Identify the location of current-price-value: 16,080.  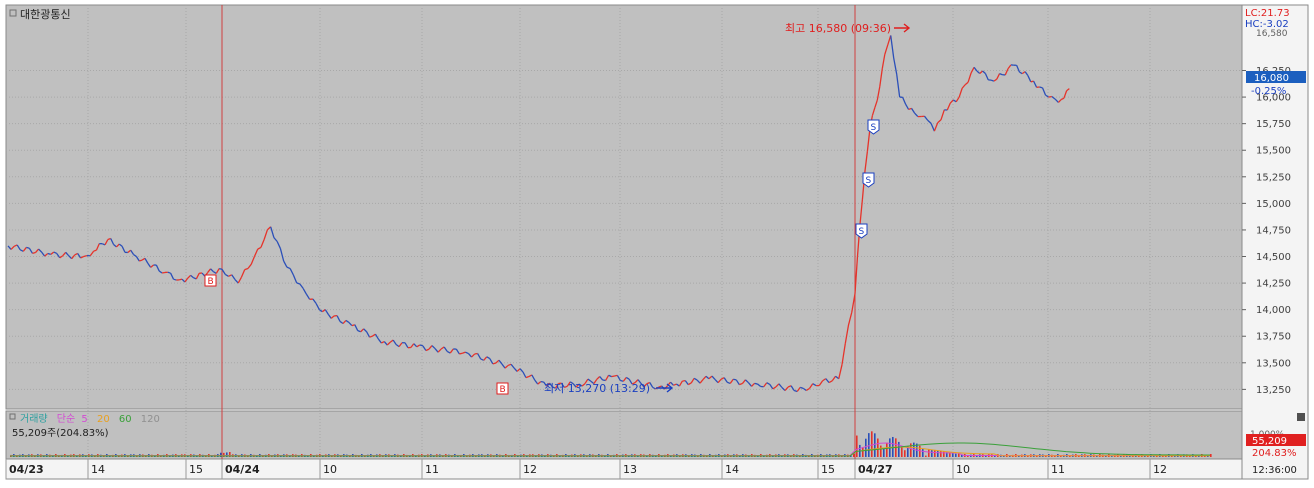
(1271, 78).